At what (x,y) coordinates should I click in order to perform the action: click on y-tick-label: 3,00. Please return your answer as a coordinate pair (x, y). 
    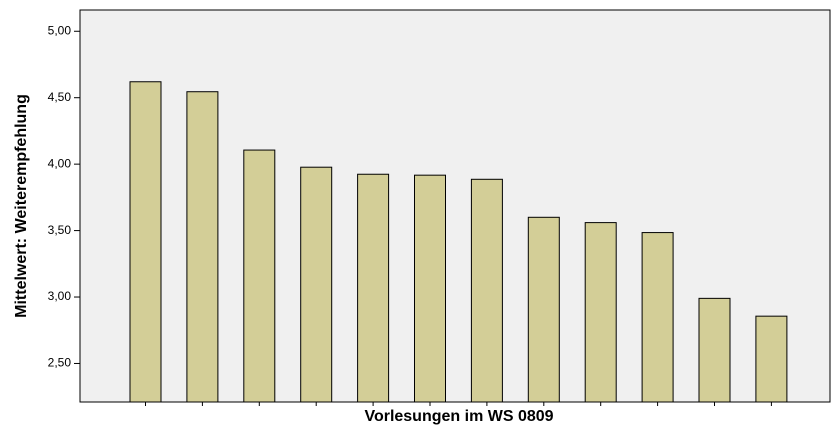
    Looking at the image, I should click on (60, 296).